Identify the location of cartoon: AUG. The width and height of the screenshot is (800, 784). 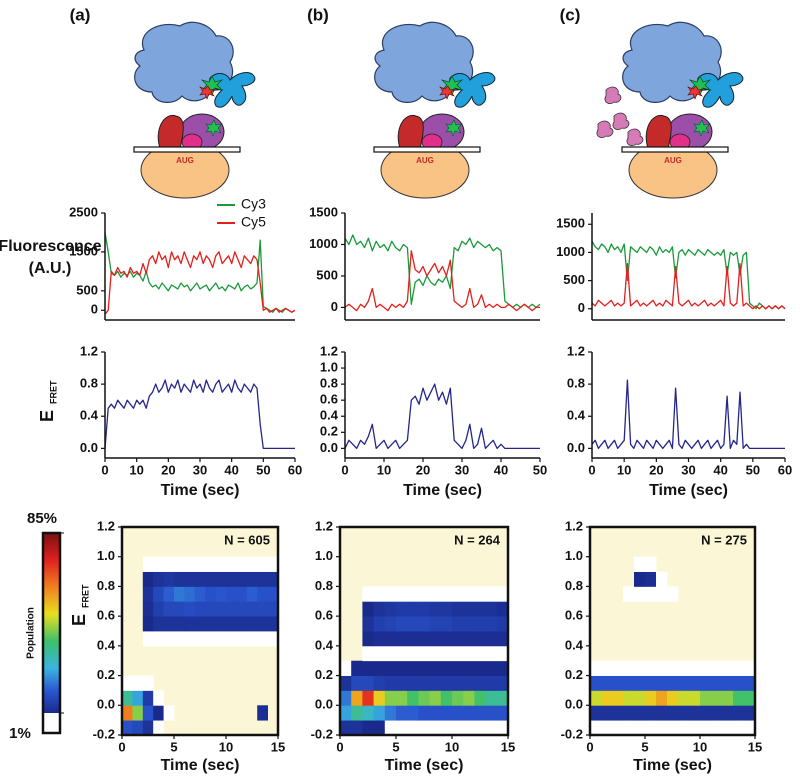
(194, 110).